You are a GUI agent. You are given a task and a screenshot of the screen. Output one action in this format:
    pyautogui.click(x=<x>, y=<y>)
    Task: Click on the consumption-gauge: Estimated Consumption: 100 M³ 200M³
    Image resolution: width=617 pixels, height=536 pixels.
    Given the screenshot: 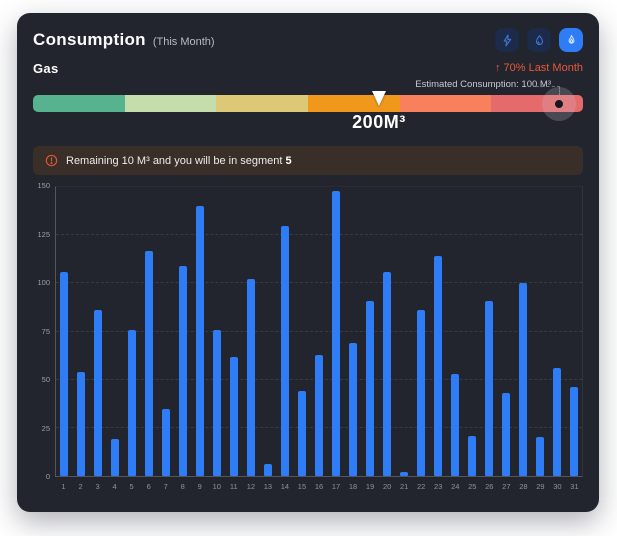 What is the action you would take?
    pyautogui.click(x=308, y=108)
    